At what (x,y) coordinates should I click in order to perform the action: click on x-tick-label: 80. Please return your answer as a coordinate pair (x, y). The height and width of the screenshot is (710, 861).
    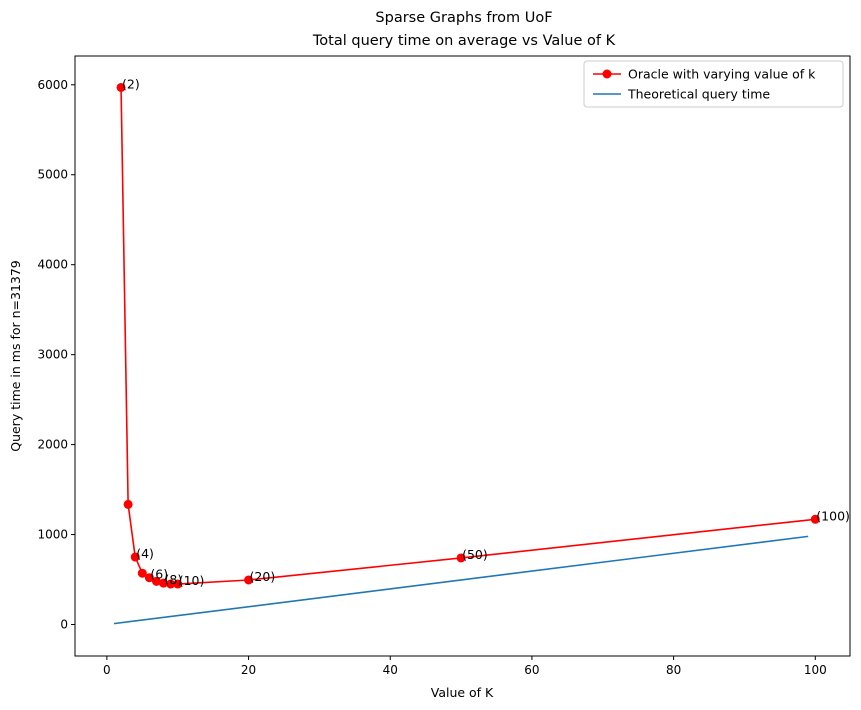
    Looking at the image, I should click on (673, 670).